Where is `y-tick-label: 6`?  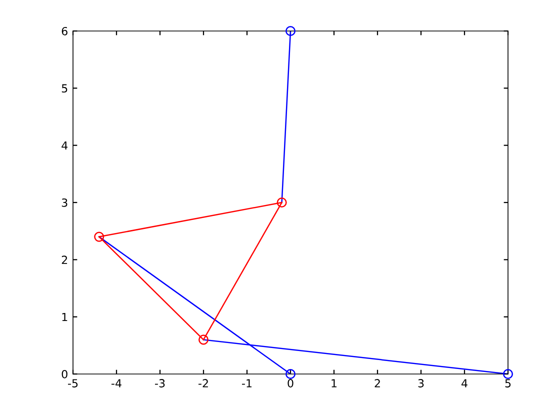 y-tick-label: 6 is located at coordinates (65, 31).